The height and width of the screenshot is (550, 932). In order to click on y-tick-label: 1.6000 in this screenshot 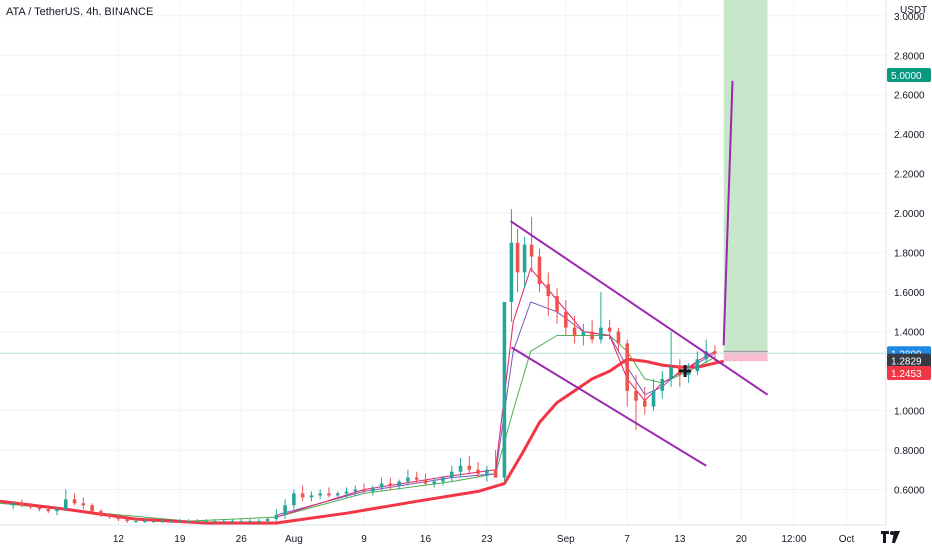, I will do `click(909, 293)`.